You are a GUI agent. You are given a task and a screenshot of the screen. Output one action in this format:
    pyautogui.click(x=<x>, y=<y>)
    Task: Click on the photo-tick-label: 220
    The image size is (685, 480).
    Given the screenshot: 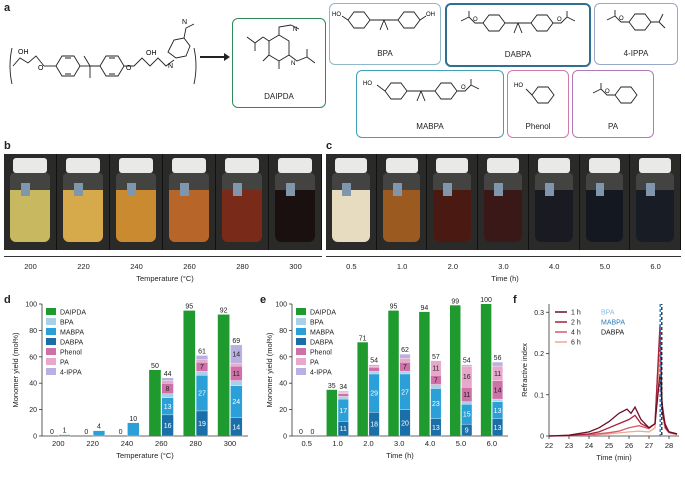 What is the action you would take?
    pyautogui.click(x=83, y=266)
    